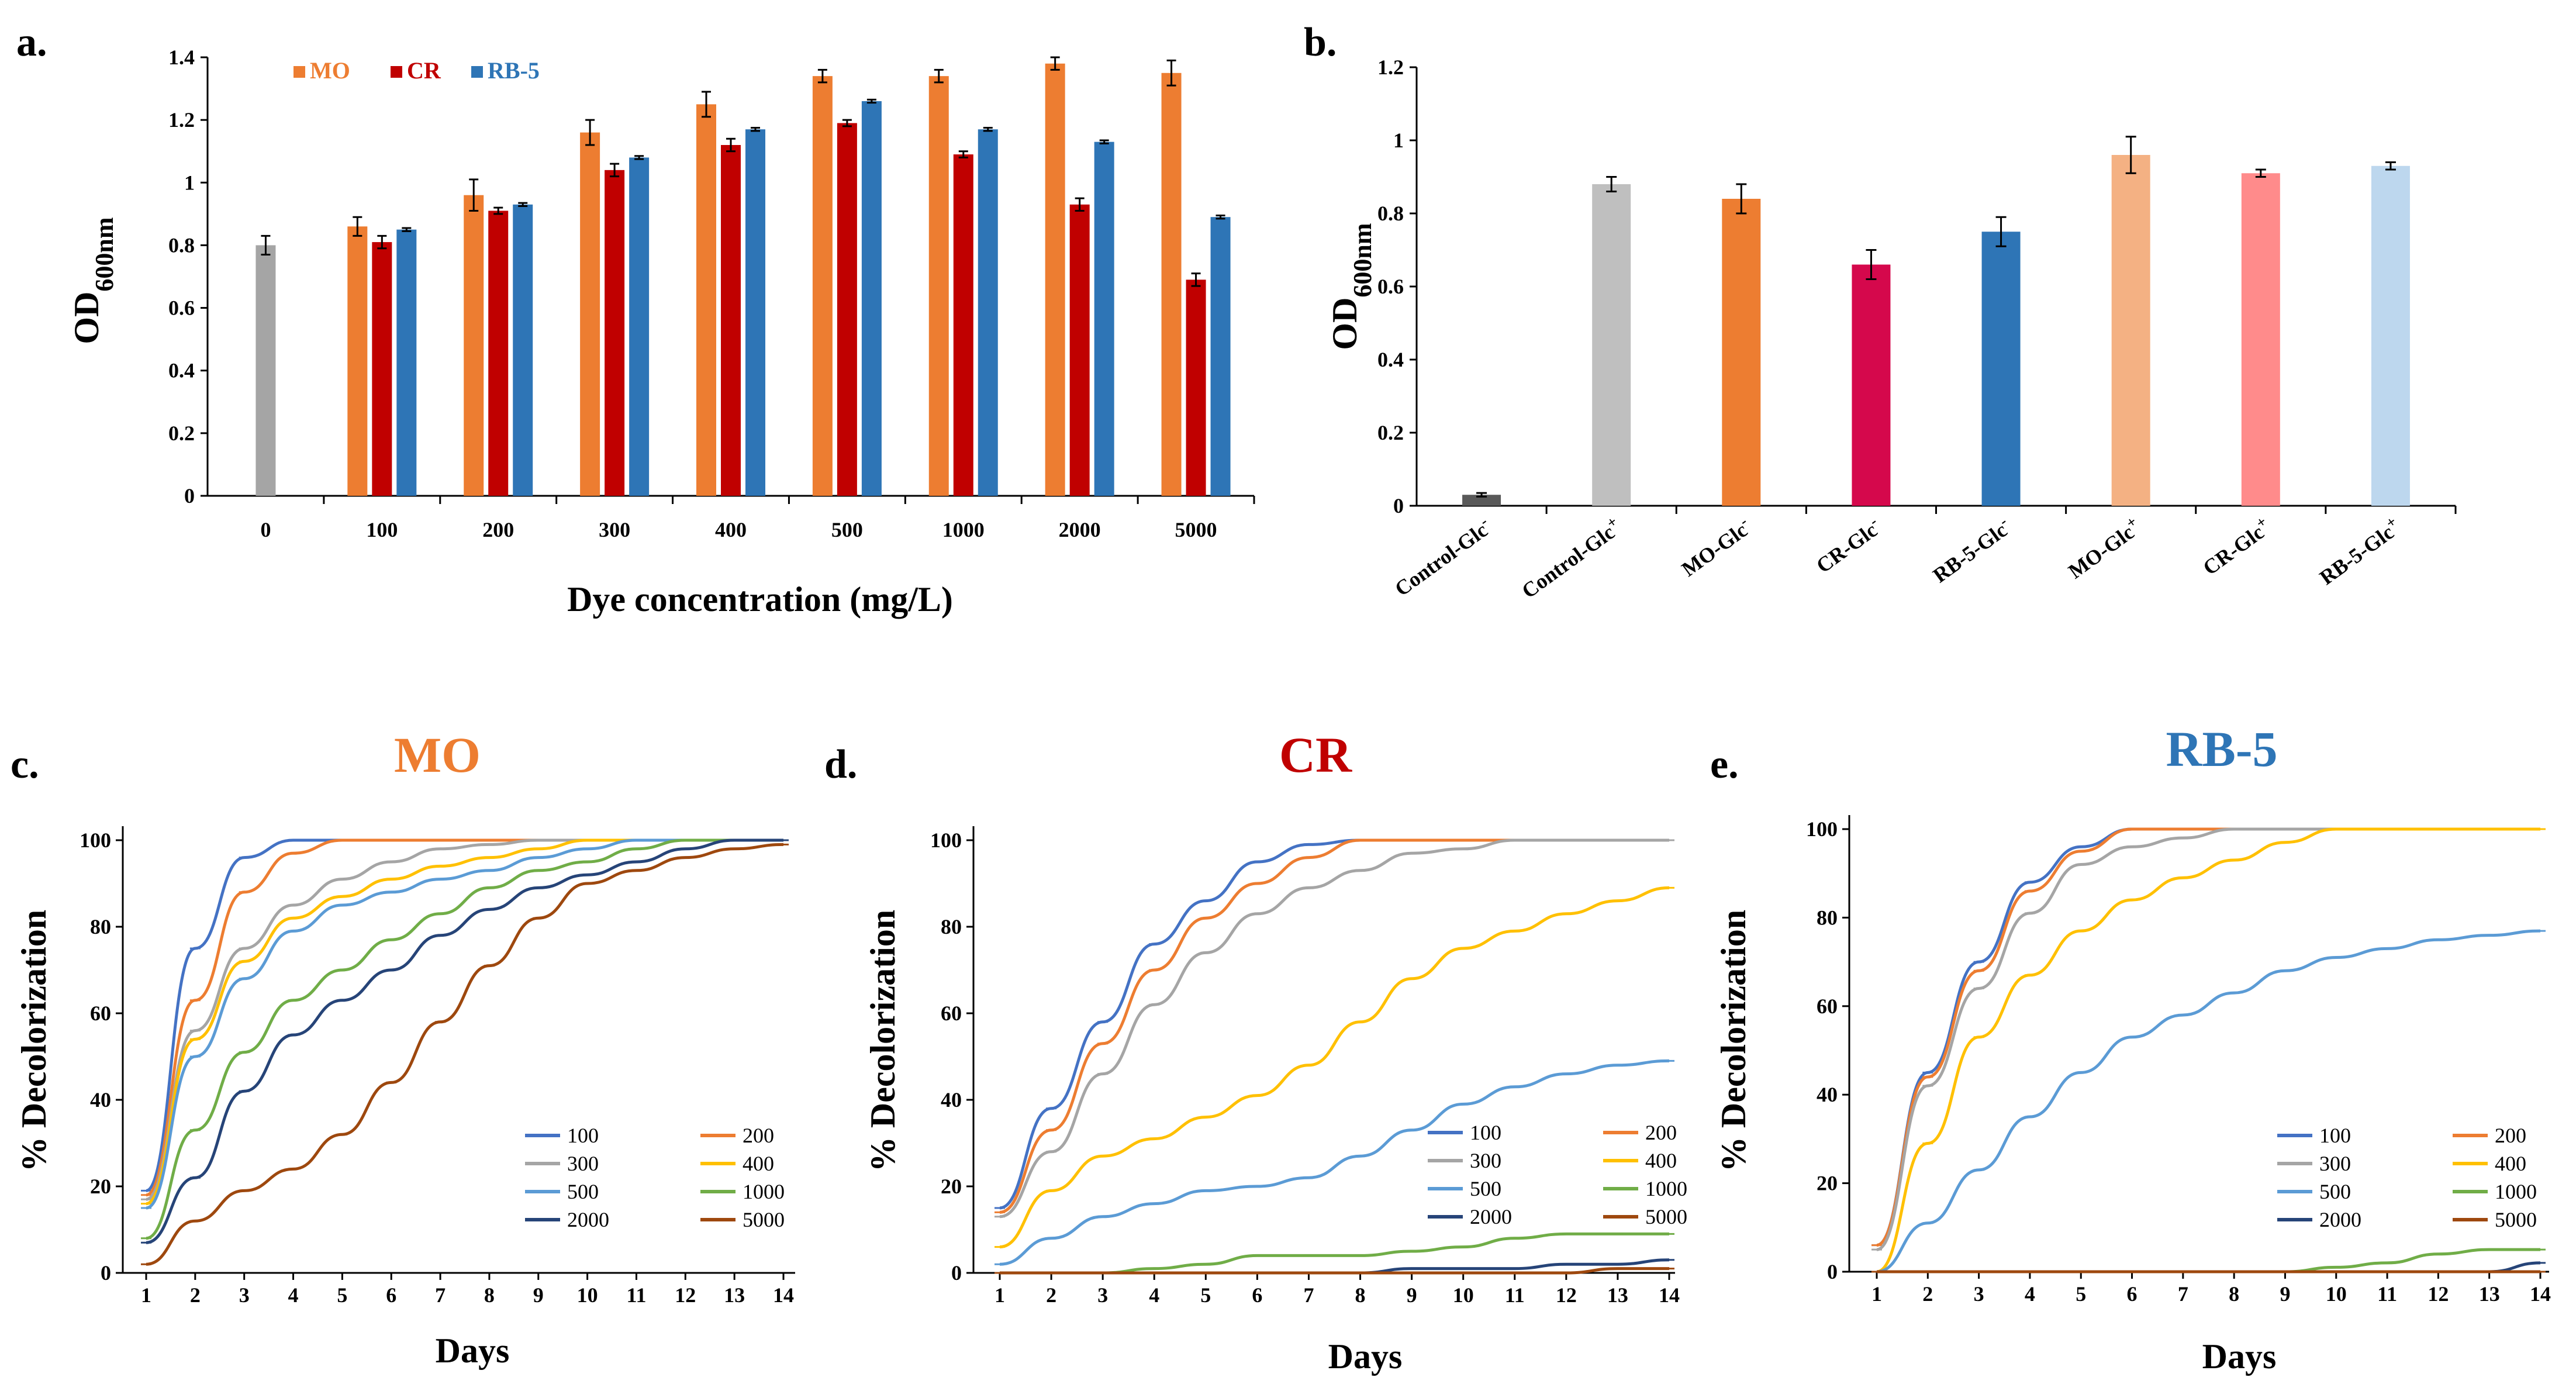 This screenshot has width=2576, height=1391. I want to click on panel-c-legend-label: 2000, so click(588, 1220).